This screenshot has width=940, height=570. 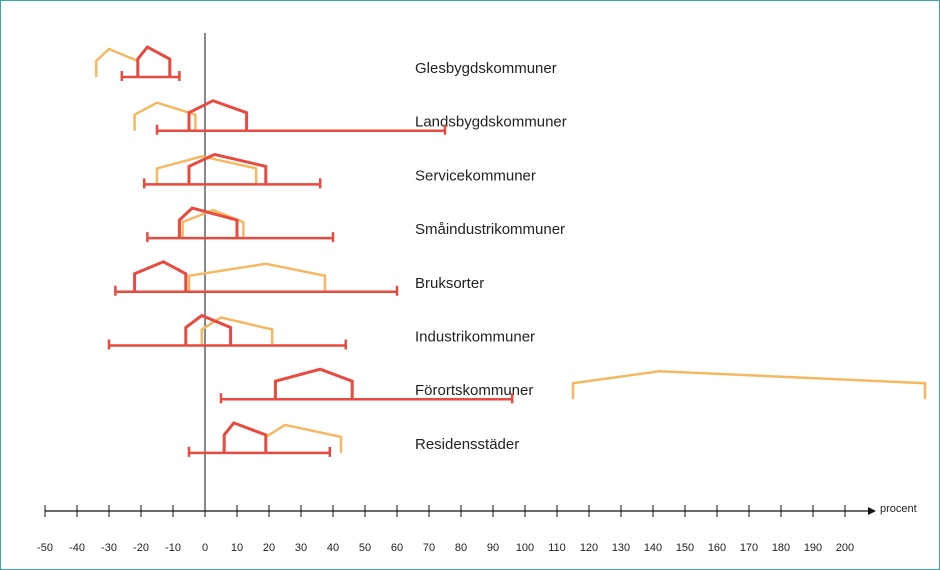 I want to click on x-tick-label: 130, so click(x=621, y=548).